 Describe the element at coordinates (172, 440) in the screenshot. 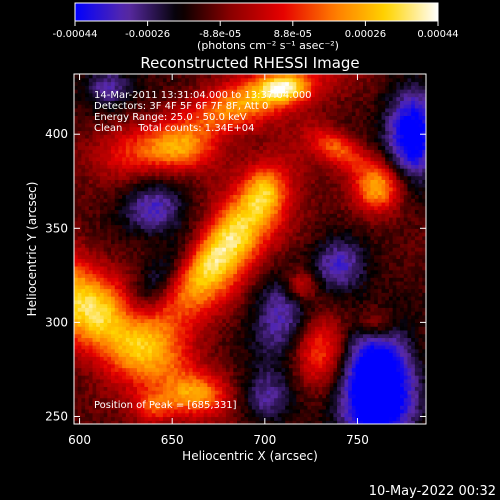

I see `x-tick-label: 650` at that location.